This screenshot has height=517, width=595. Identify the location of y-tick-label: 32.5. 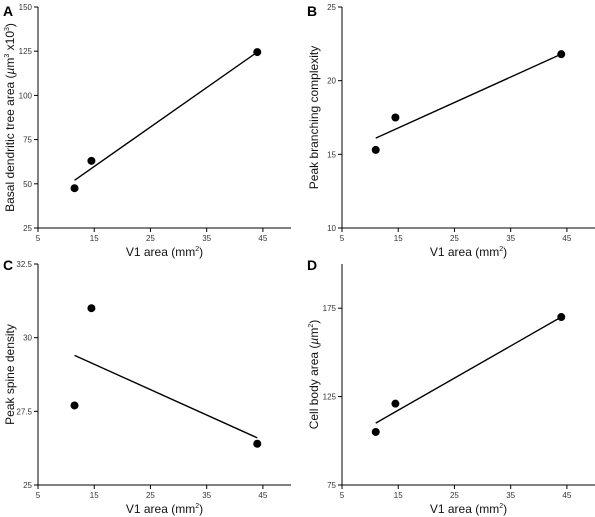
(24, 264).